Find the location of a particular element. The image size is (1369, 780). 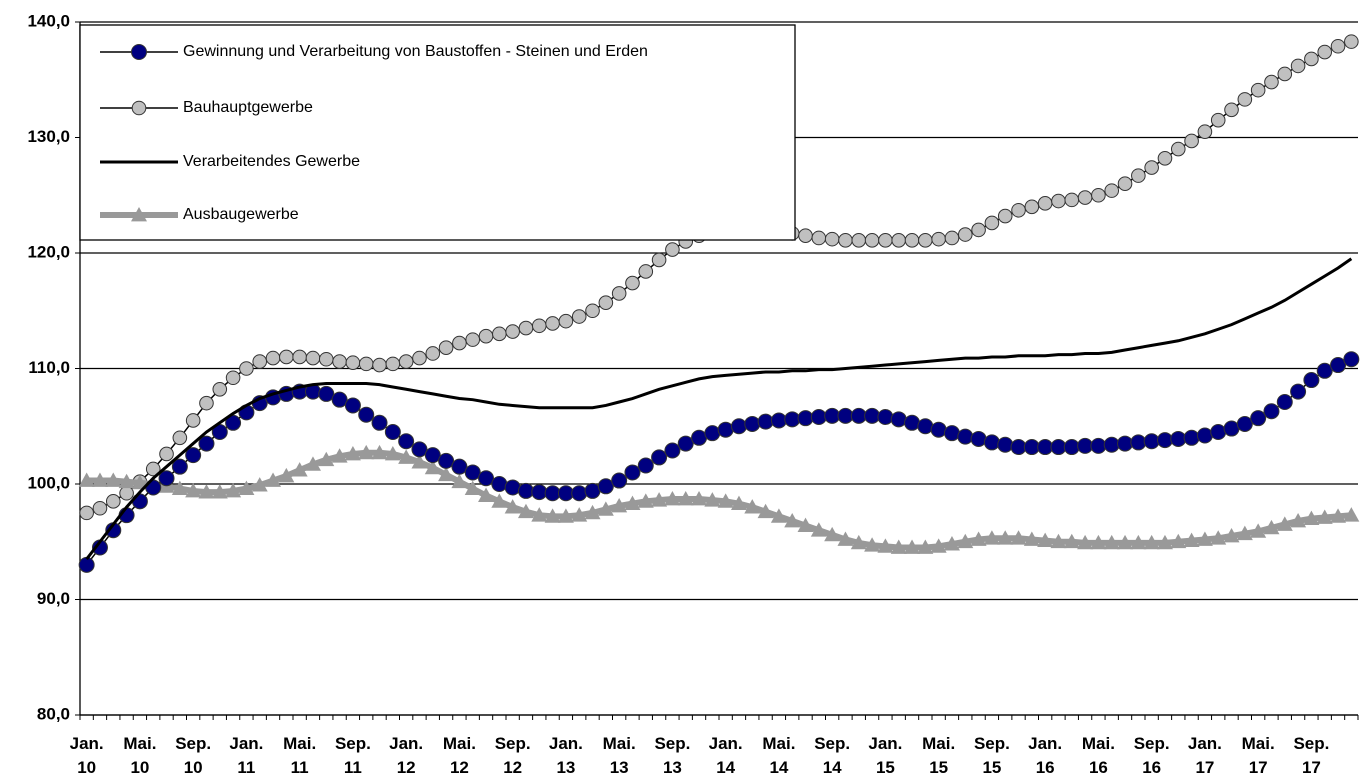

legend-marker is located at coordinates (139, 52).